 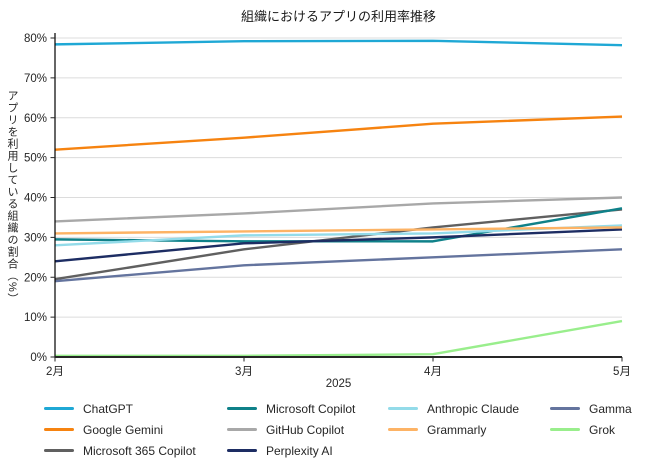 I want to click on legend-swatch-anthropic-claude, so click(x=403, y=408).